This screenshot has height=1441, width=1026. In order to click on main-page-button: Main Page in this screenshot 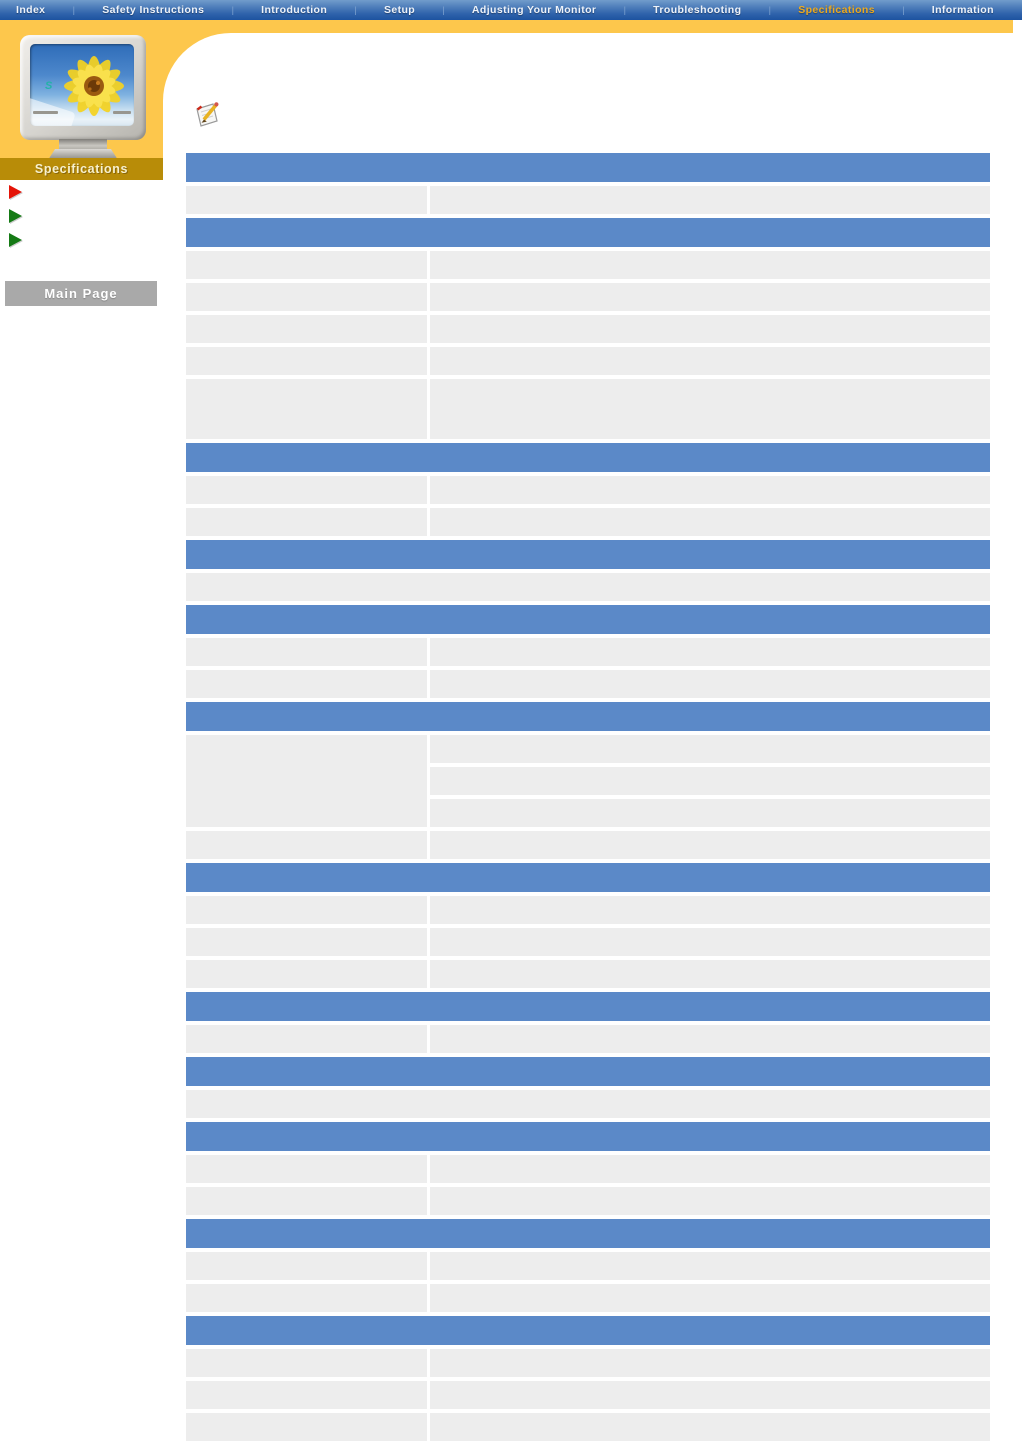, I will do `click(81, 293)`.